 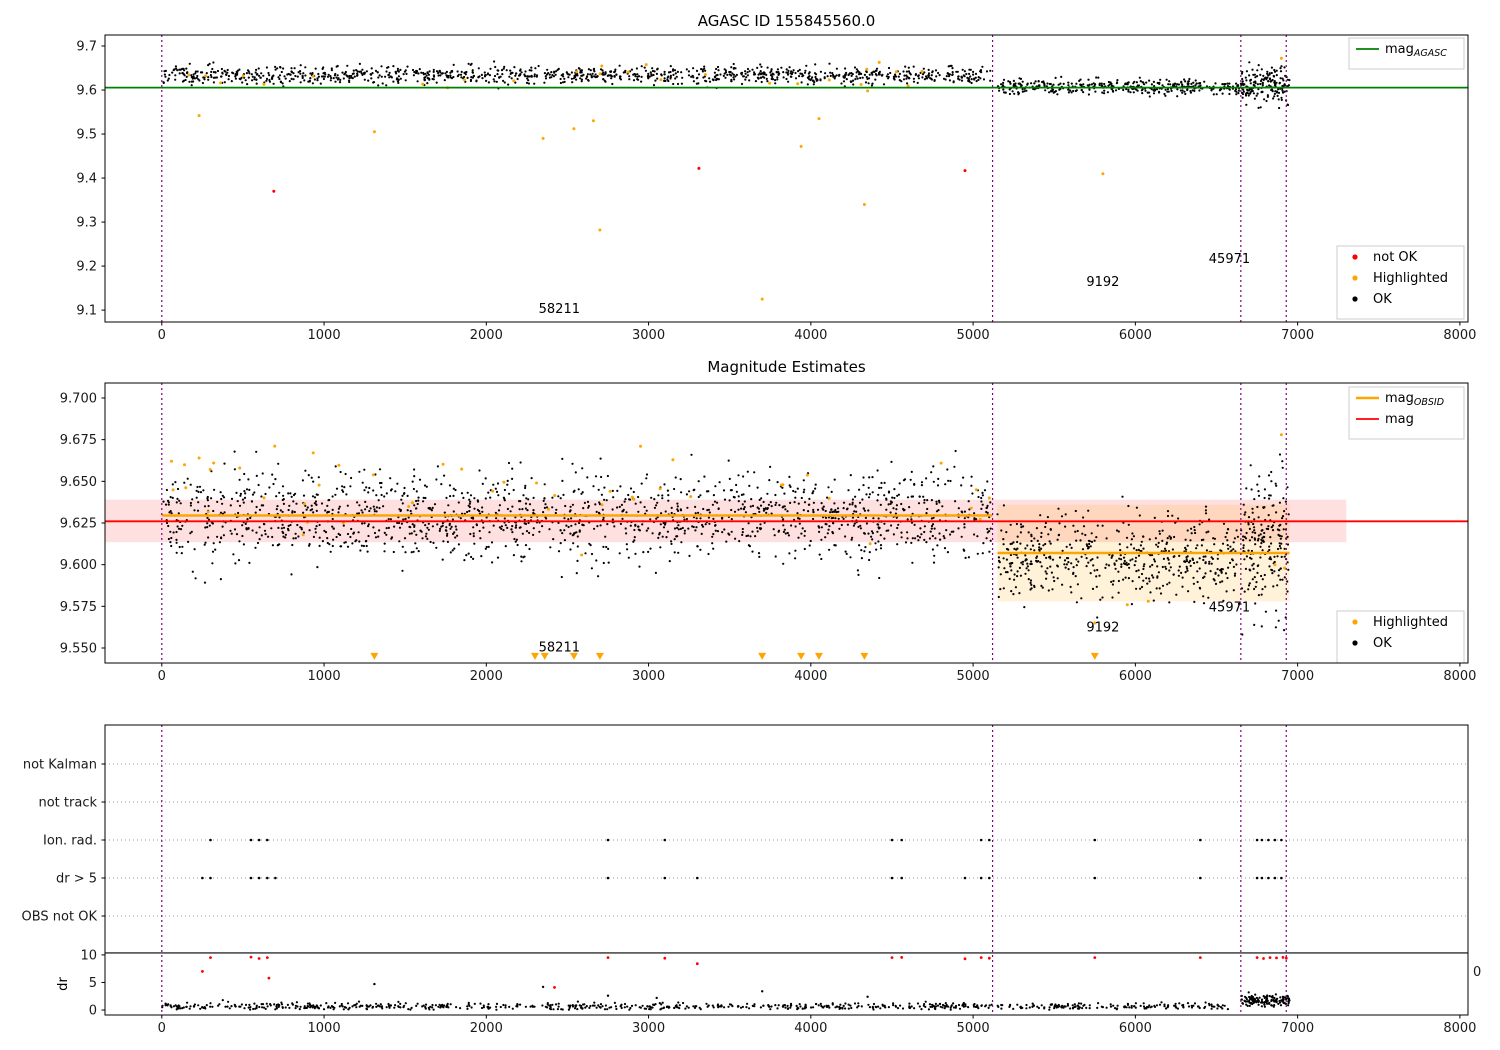 What do you see at coordinates (78, 607) in the screenshot?
I see `y-tick-label: 9.575` at bounding box center [78, 607].